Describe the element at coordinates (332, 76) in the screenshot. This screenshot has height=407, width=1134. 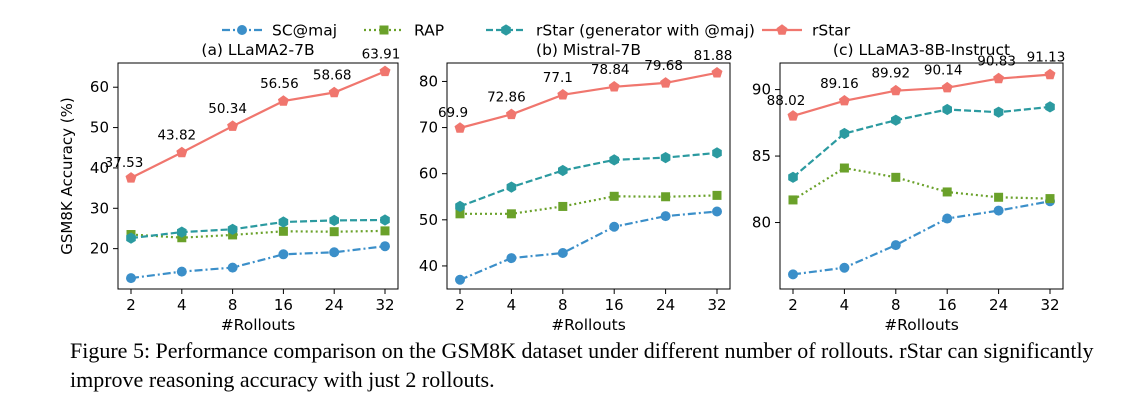
I see `data-label: 58.68` at that location.